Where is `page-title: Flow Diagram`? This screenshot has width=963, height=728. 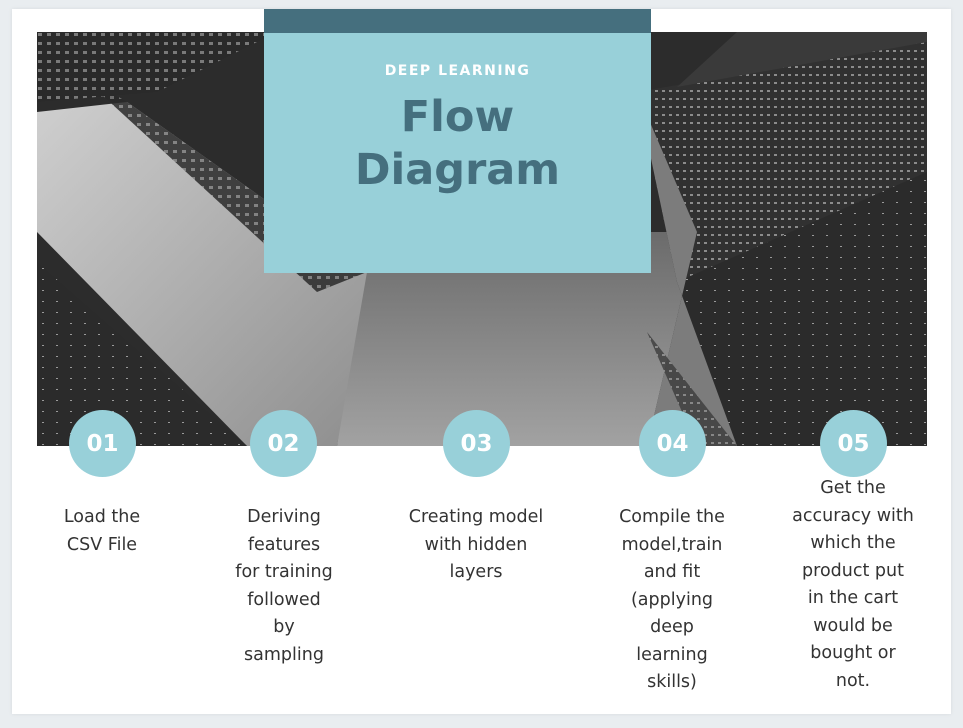
page-title: Flow Diagram is located at coordinates (457, 143).